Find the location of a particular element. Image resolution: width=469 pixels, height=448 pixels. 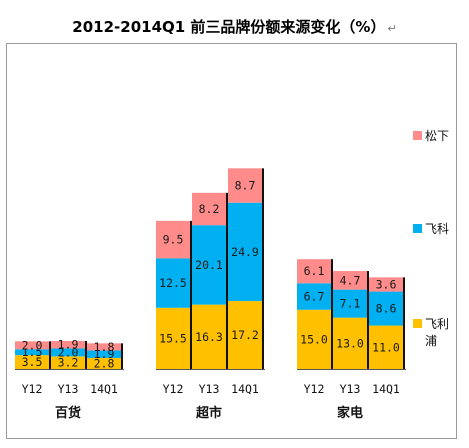

group-label: 百货 is located at coordinates (68, 413).